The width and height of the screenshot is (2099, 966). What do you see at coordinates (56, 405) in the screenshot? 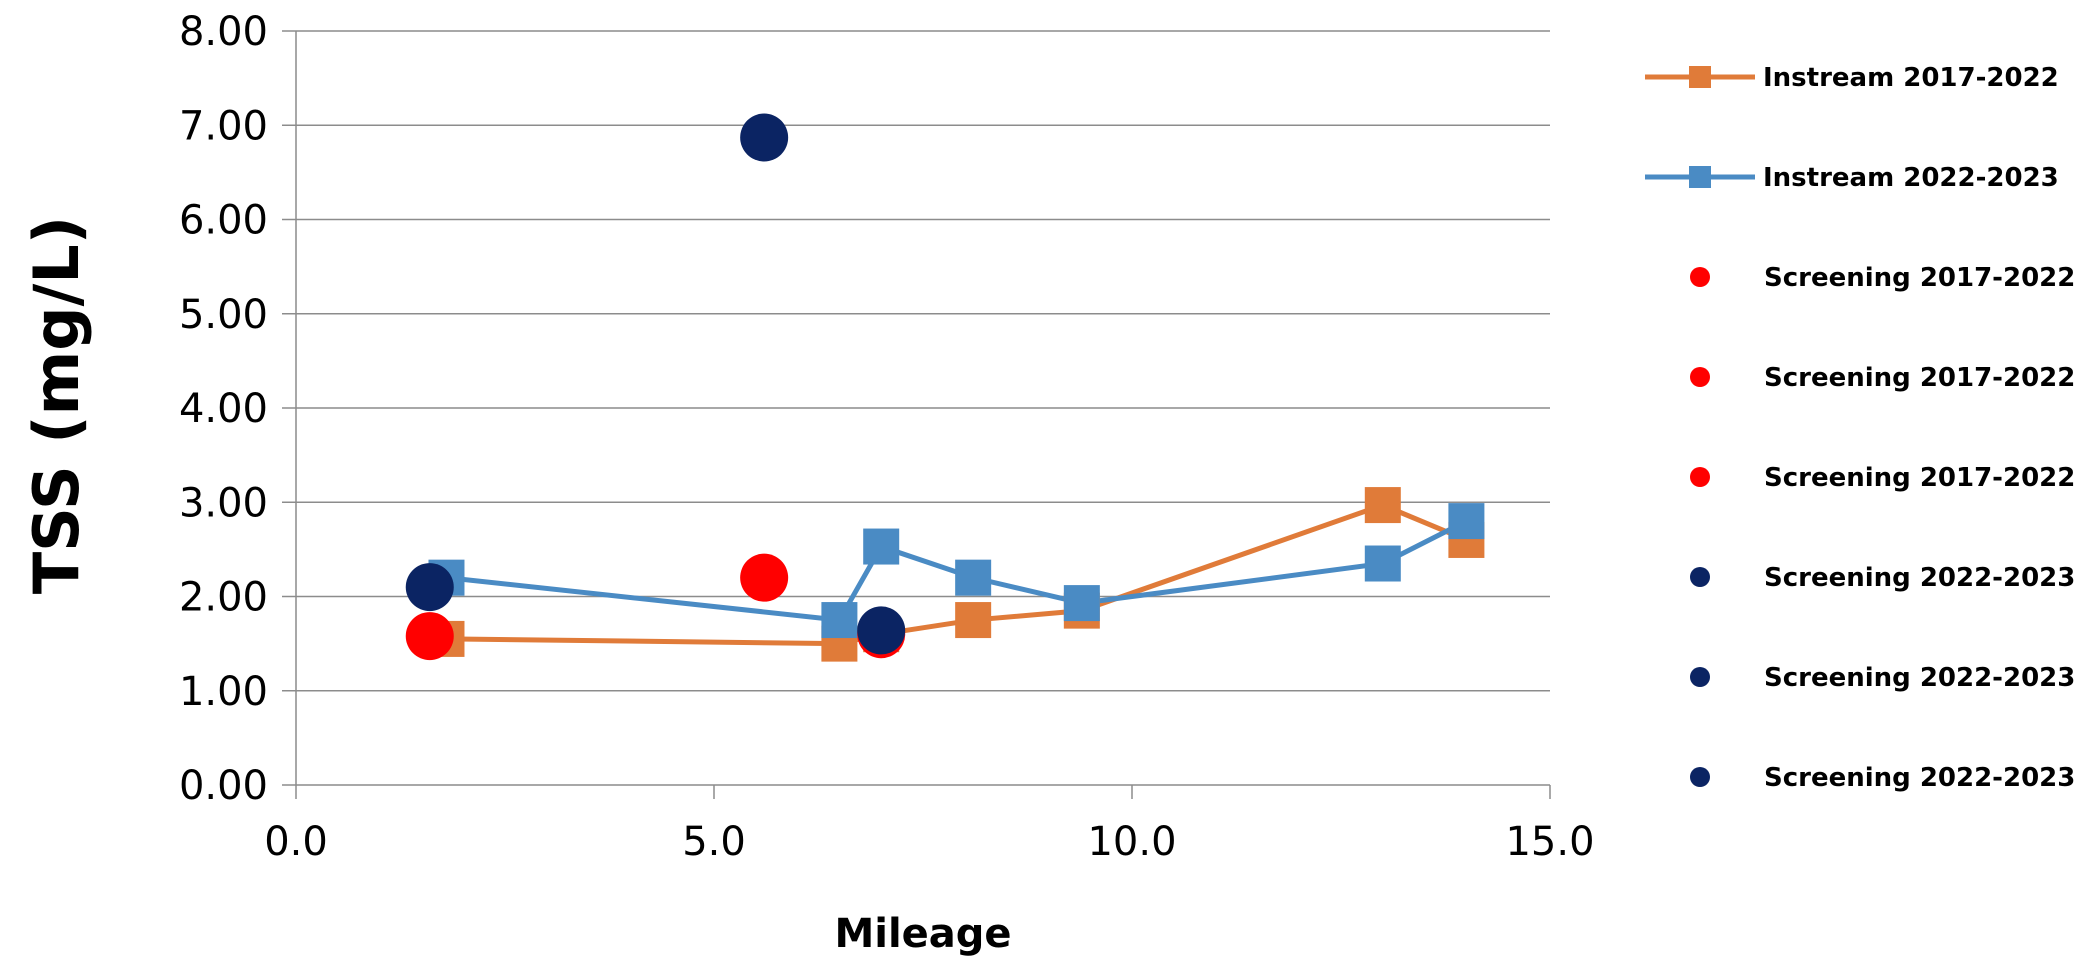
I see `y-axis-title: TSS (mg/L)` at bounding box center [56, 405].